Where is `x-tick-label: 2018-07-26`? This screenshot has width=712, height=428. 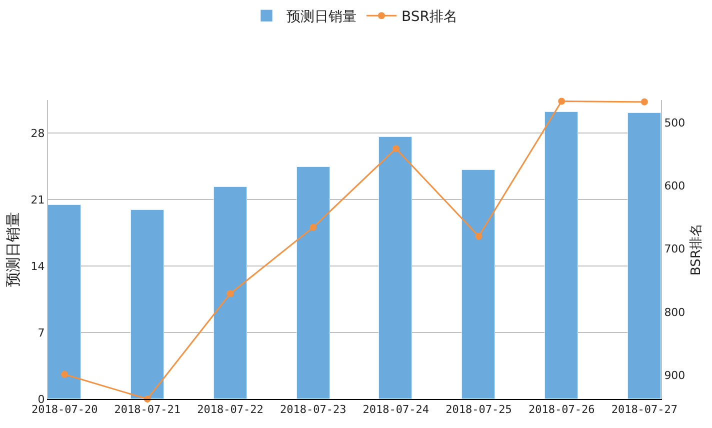 x-tick-label: 2018-07-26 is located at coordinates (561, 409).